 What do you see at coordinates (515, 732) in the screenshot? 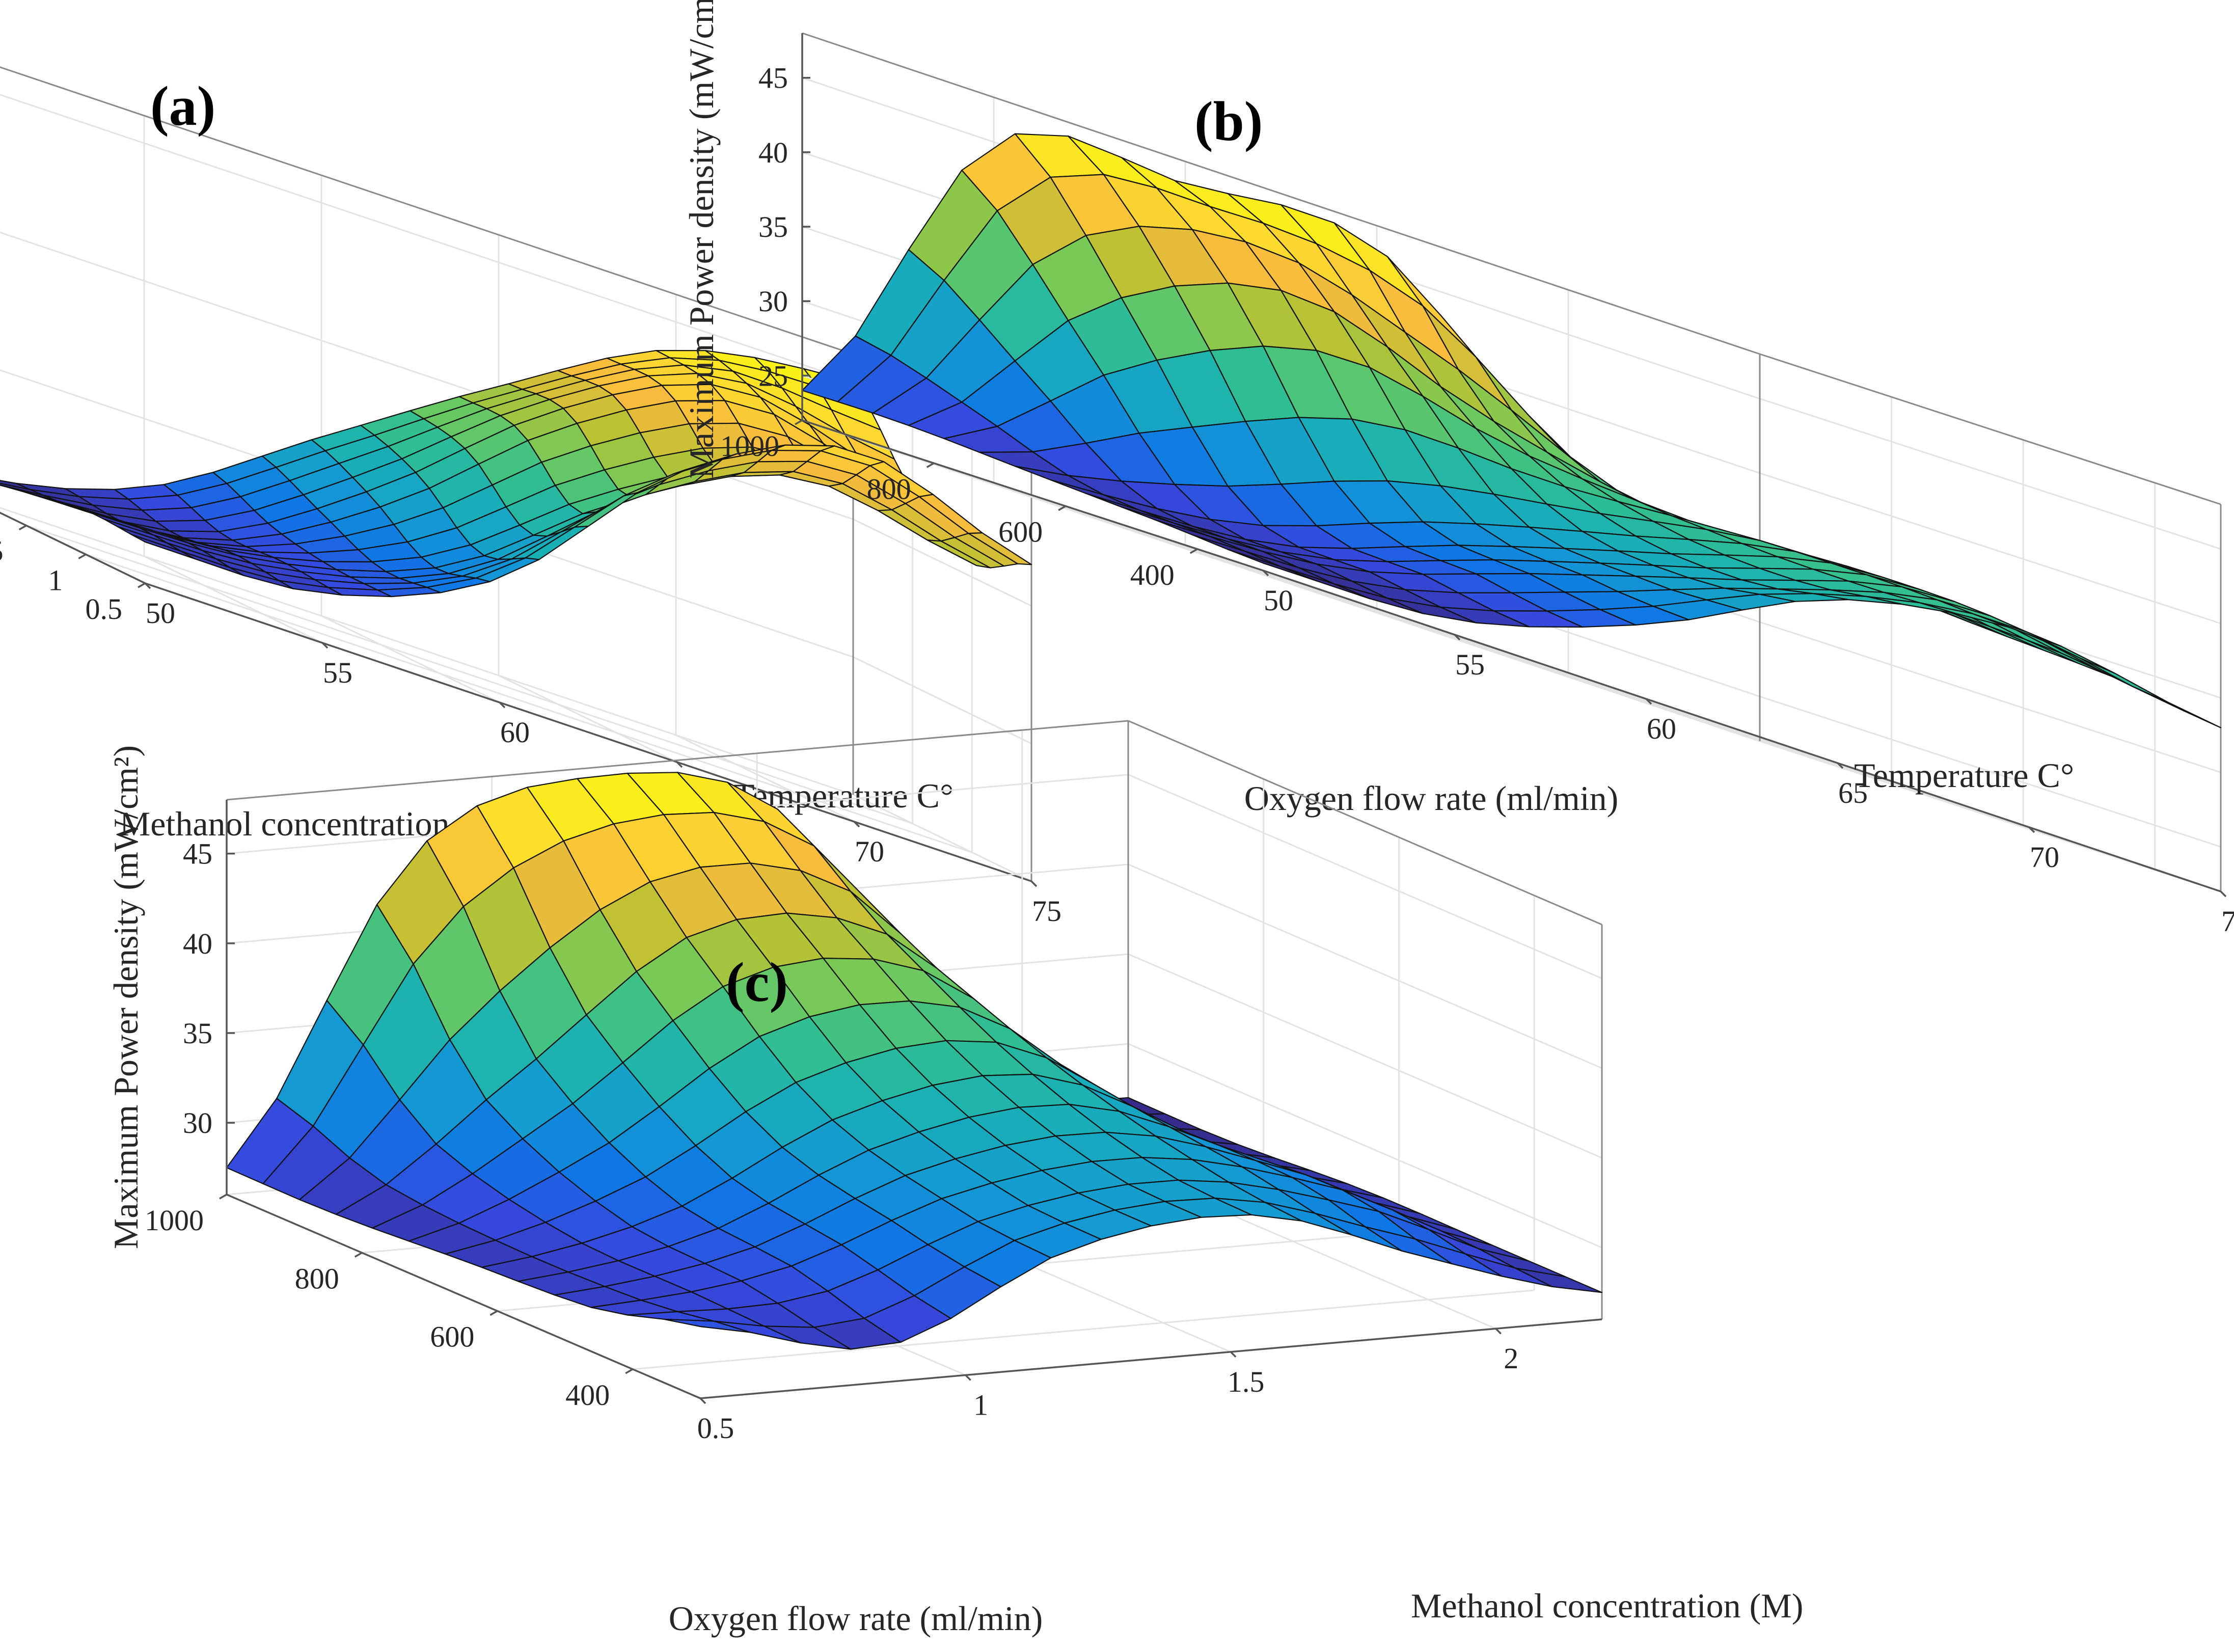
I see `x-tick-label: 60` at bounding box center [515, 732].